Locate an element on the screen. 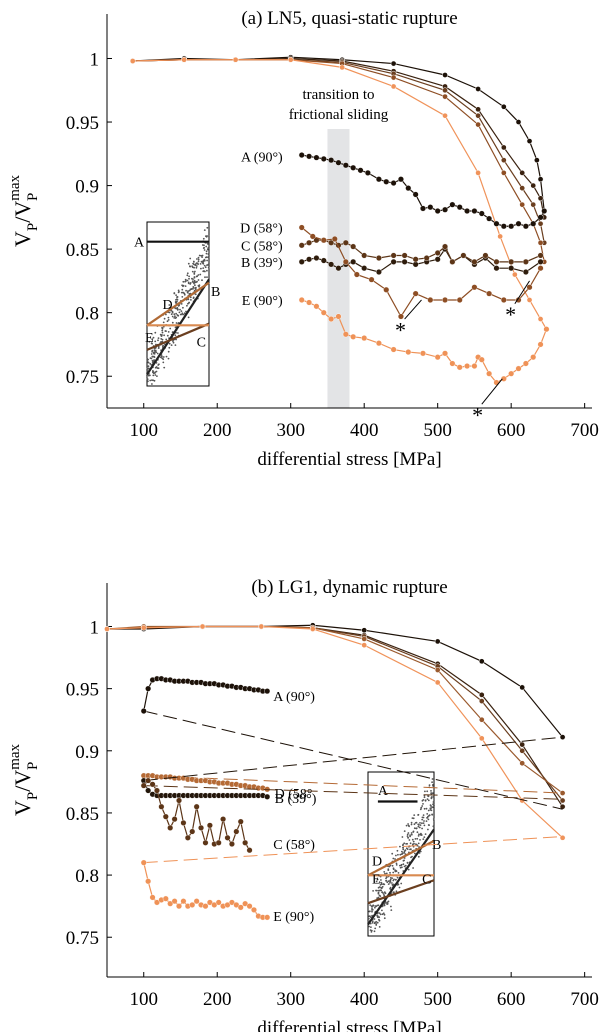 The width and height of the screenshot is (601, 1032). series-label: A (90°) is located at coordinates (294, 697).